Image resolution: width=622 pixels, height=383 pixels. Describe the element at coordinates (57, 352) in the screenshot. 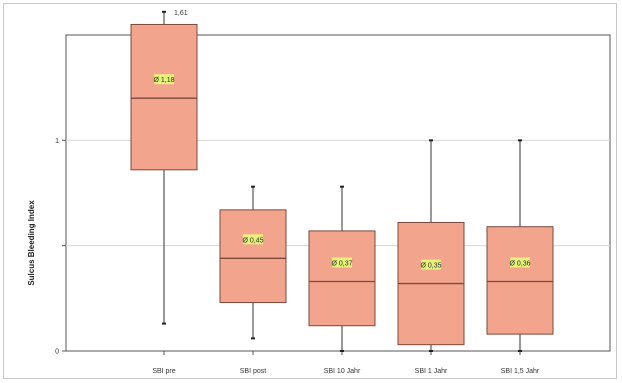

I see `y-tick-label: 0` at that location.